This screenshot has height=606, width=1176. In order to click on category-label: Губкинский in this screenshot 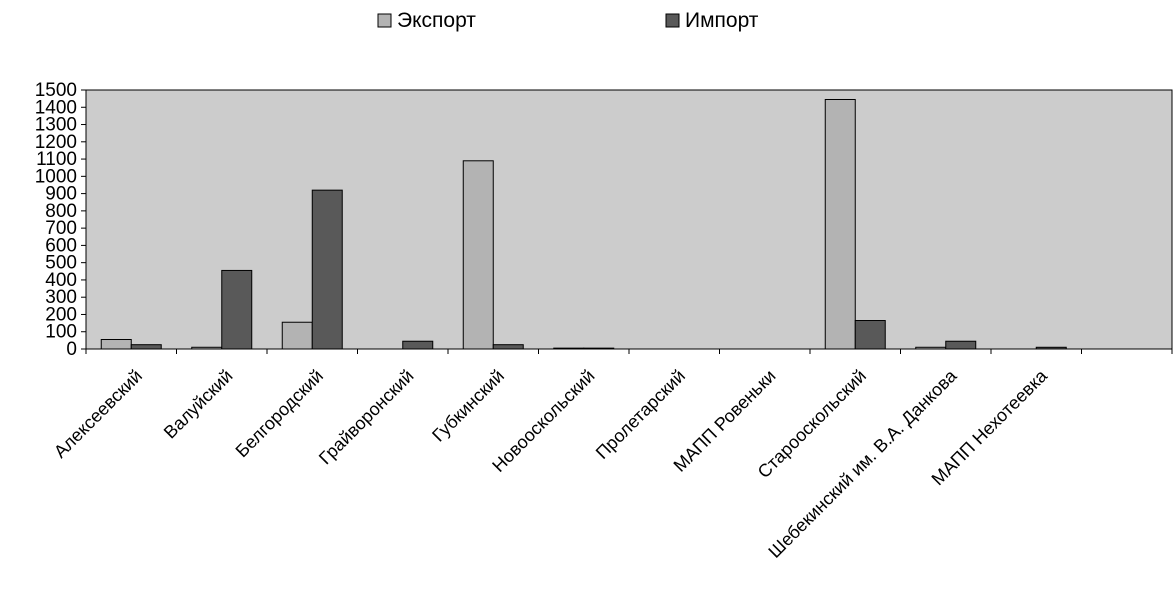, I will do `click(468, 406)`.